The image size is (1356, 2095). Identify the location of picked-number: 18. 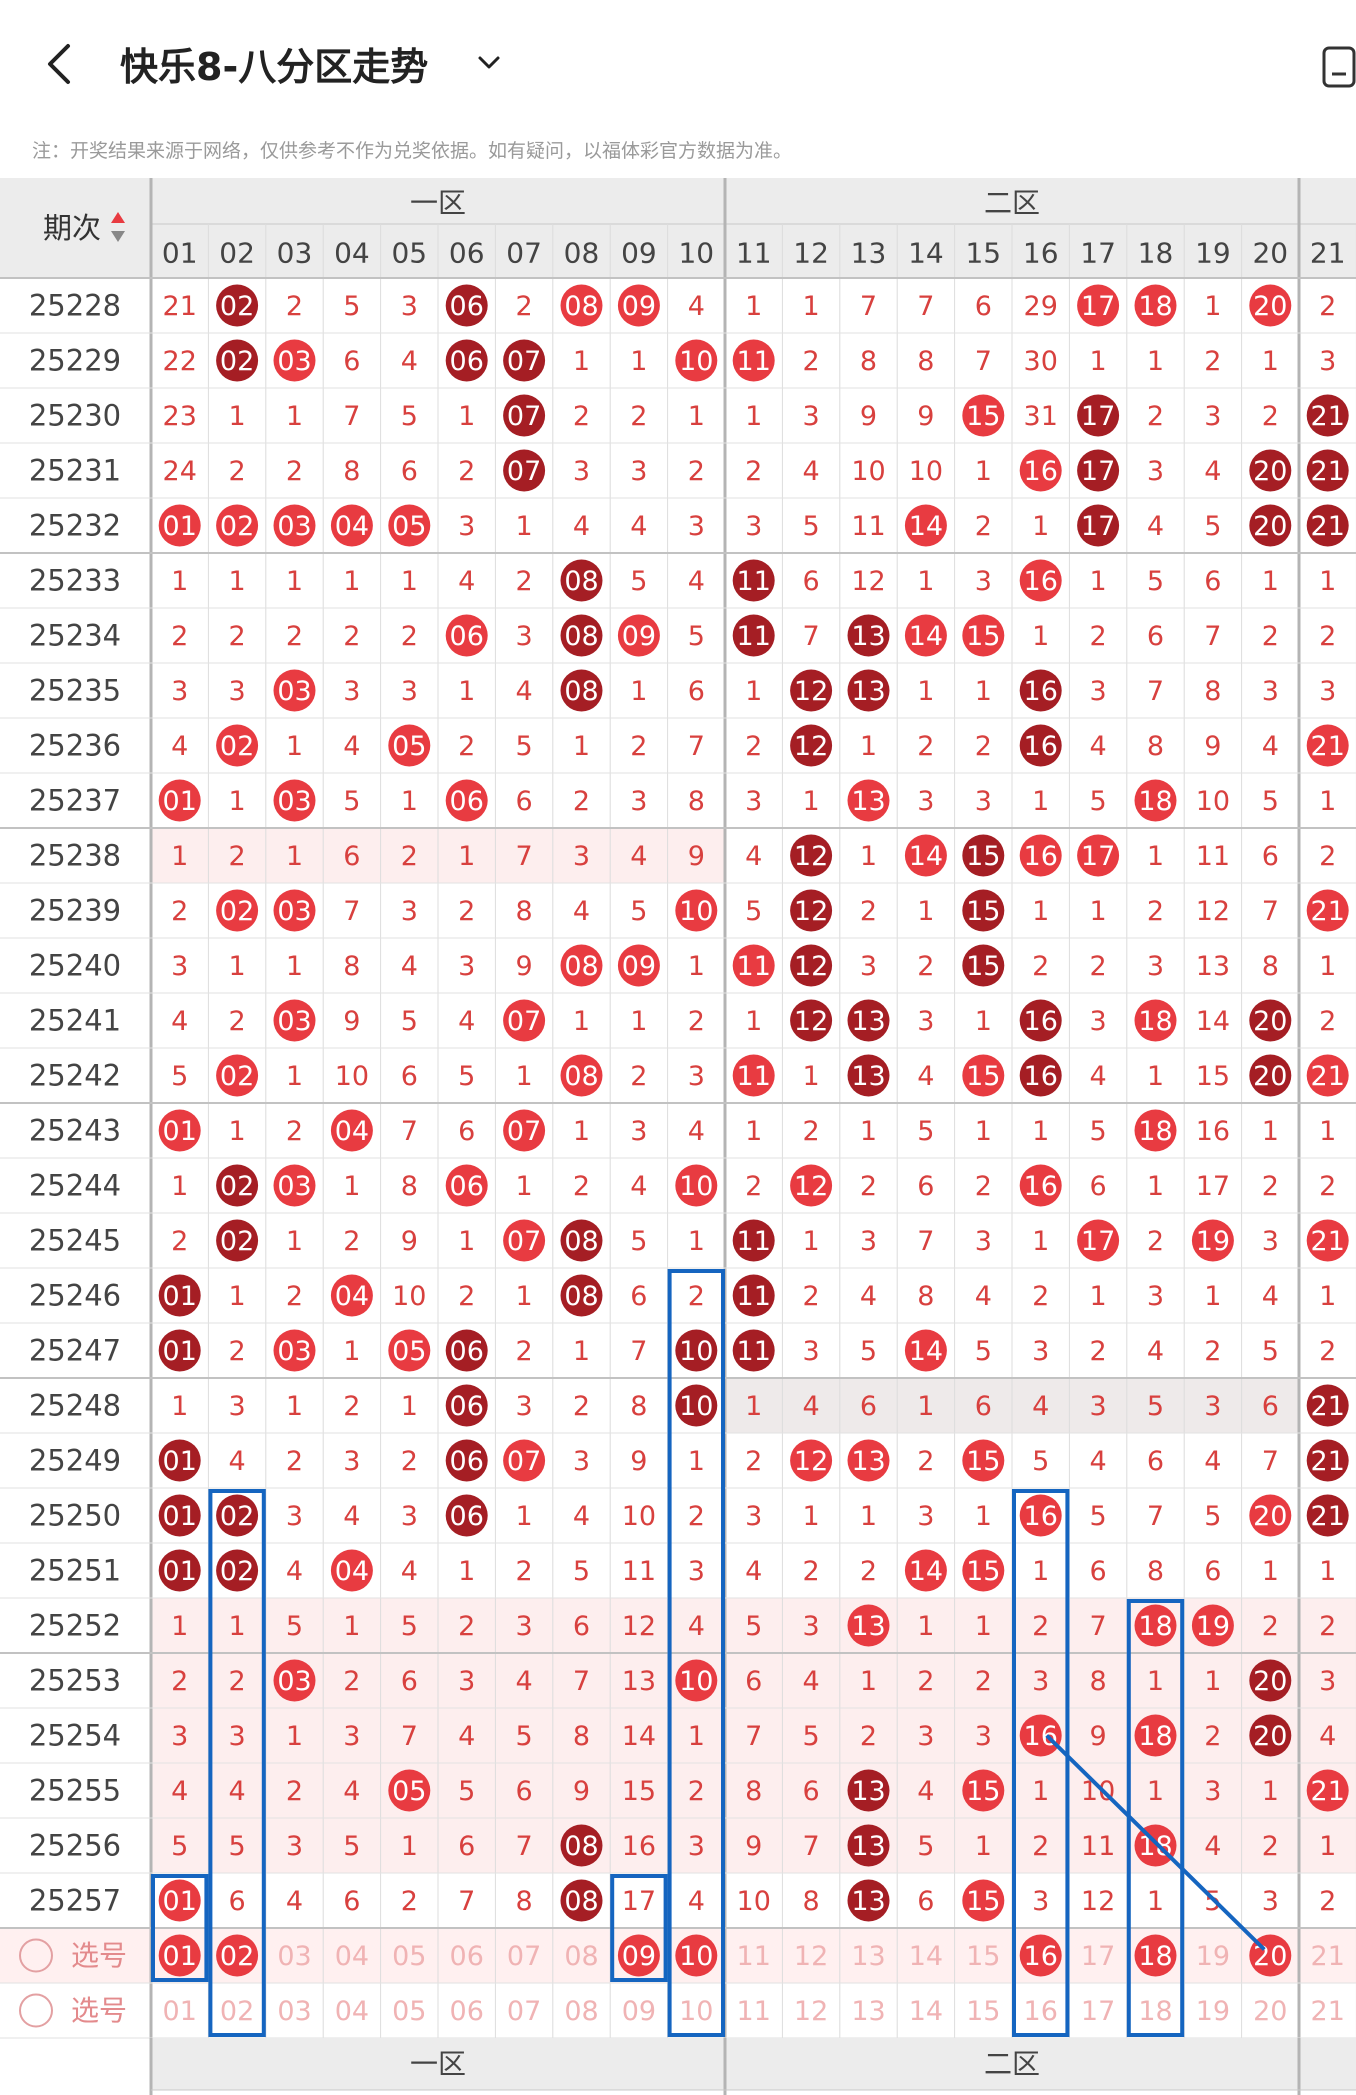
(1155, 1956).